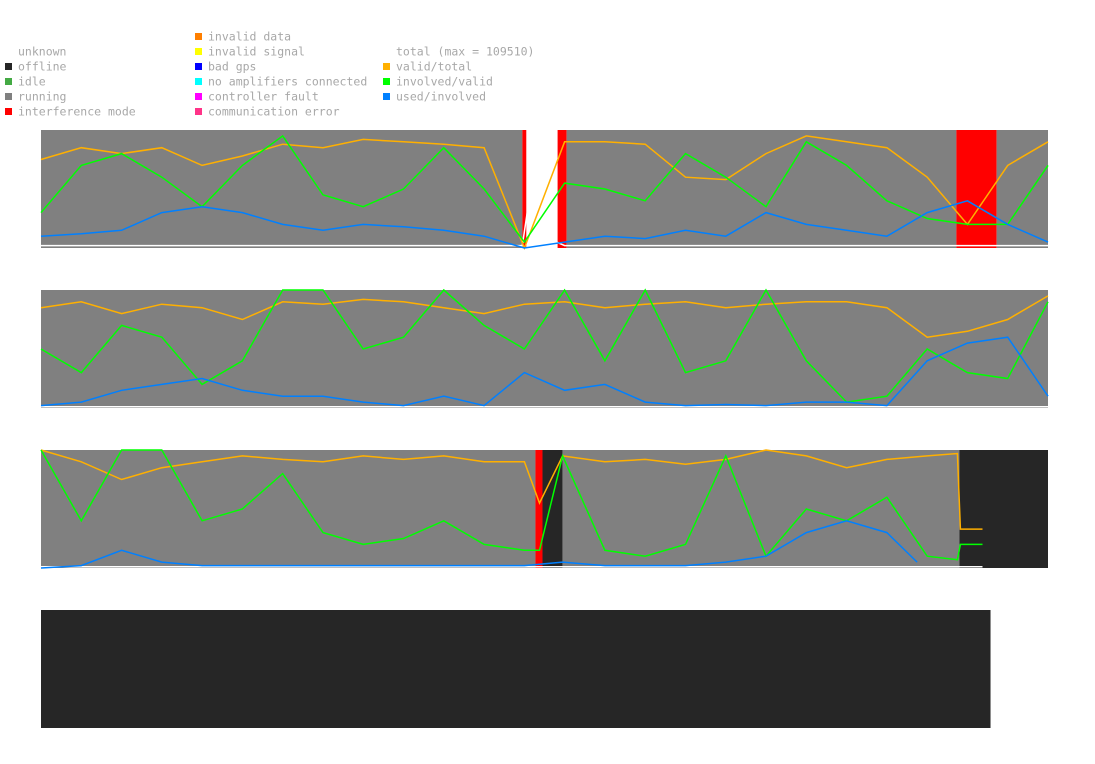 This screenshot has width=1095, height=764. What do you see at coordinates (42, 52) in the screenshot?
I see `legend-label: unknown` at bounding box center [42, 52].